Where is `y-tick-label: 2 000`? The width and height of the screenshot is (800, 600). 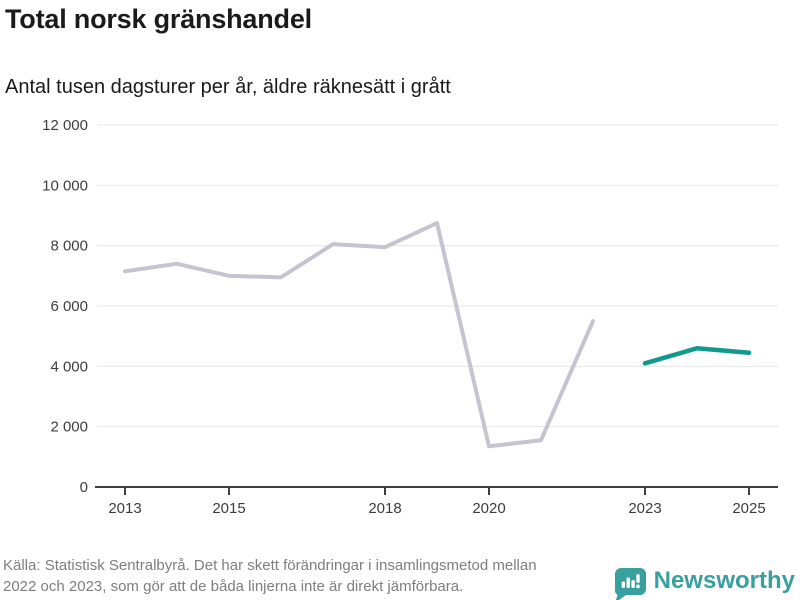 y-tick-label: 2 000 is located at coordinates (69, 427).